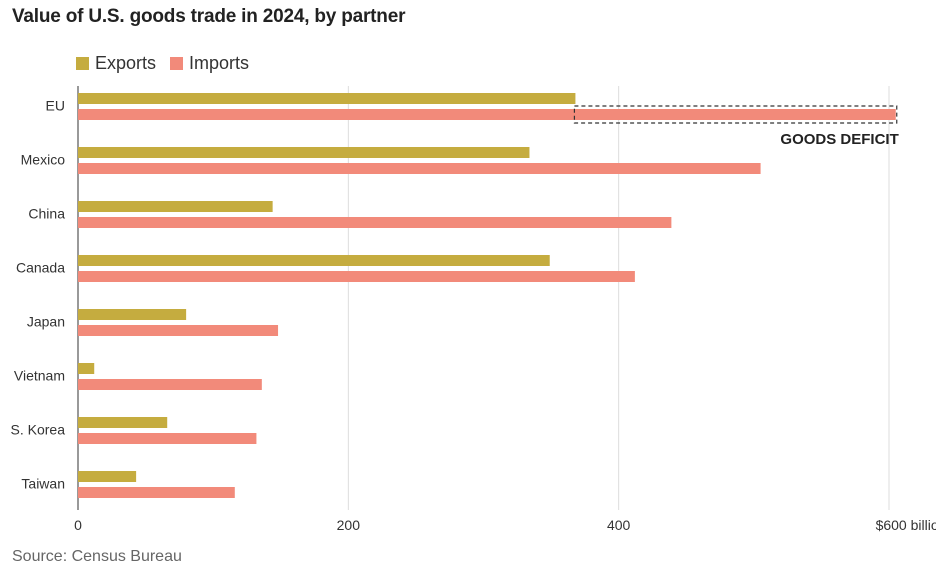 This screenshot has height=578, width=936. What do you see at coordinates (735, 114) in the screenshot?
I see `goods-deficit-box` at bounding box center [735, 114].